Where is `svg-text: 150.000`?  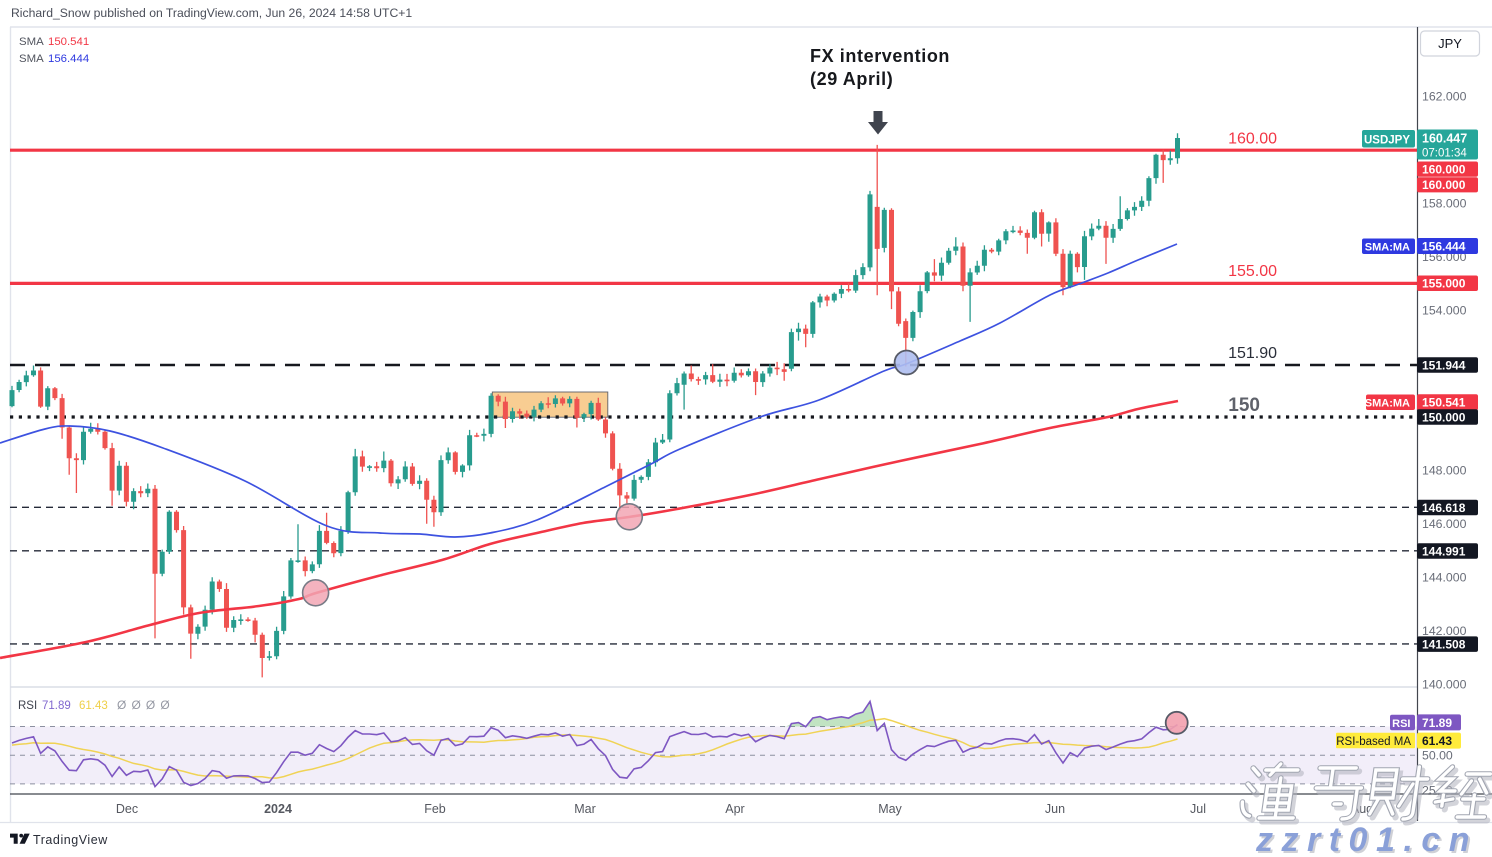 svg-text: 150.000 is located at coordinates (1444, 417).